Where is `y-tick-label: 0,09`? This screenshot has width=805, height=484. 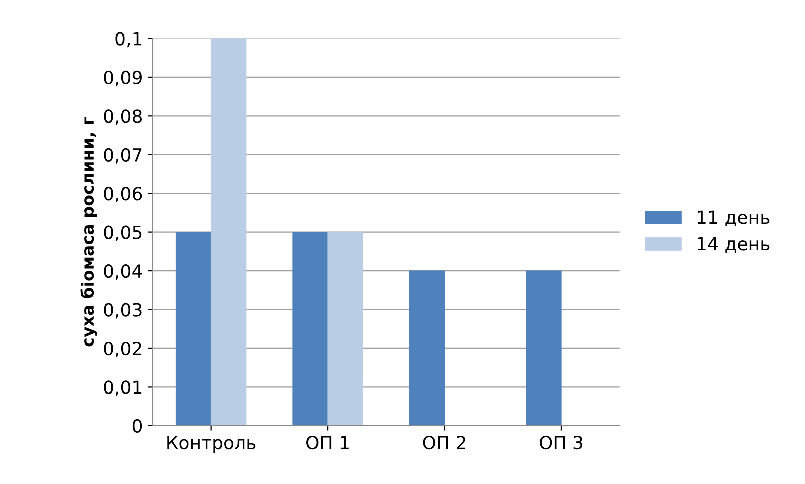 y-tick-label: 0,09 is located at coordinates (123, 78).